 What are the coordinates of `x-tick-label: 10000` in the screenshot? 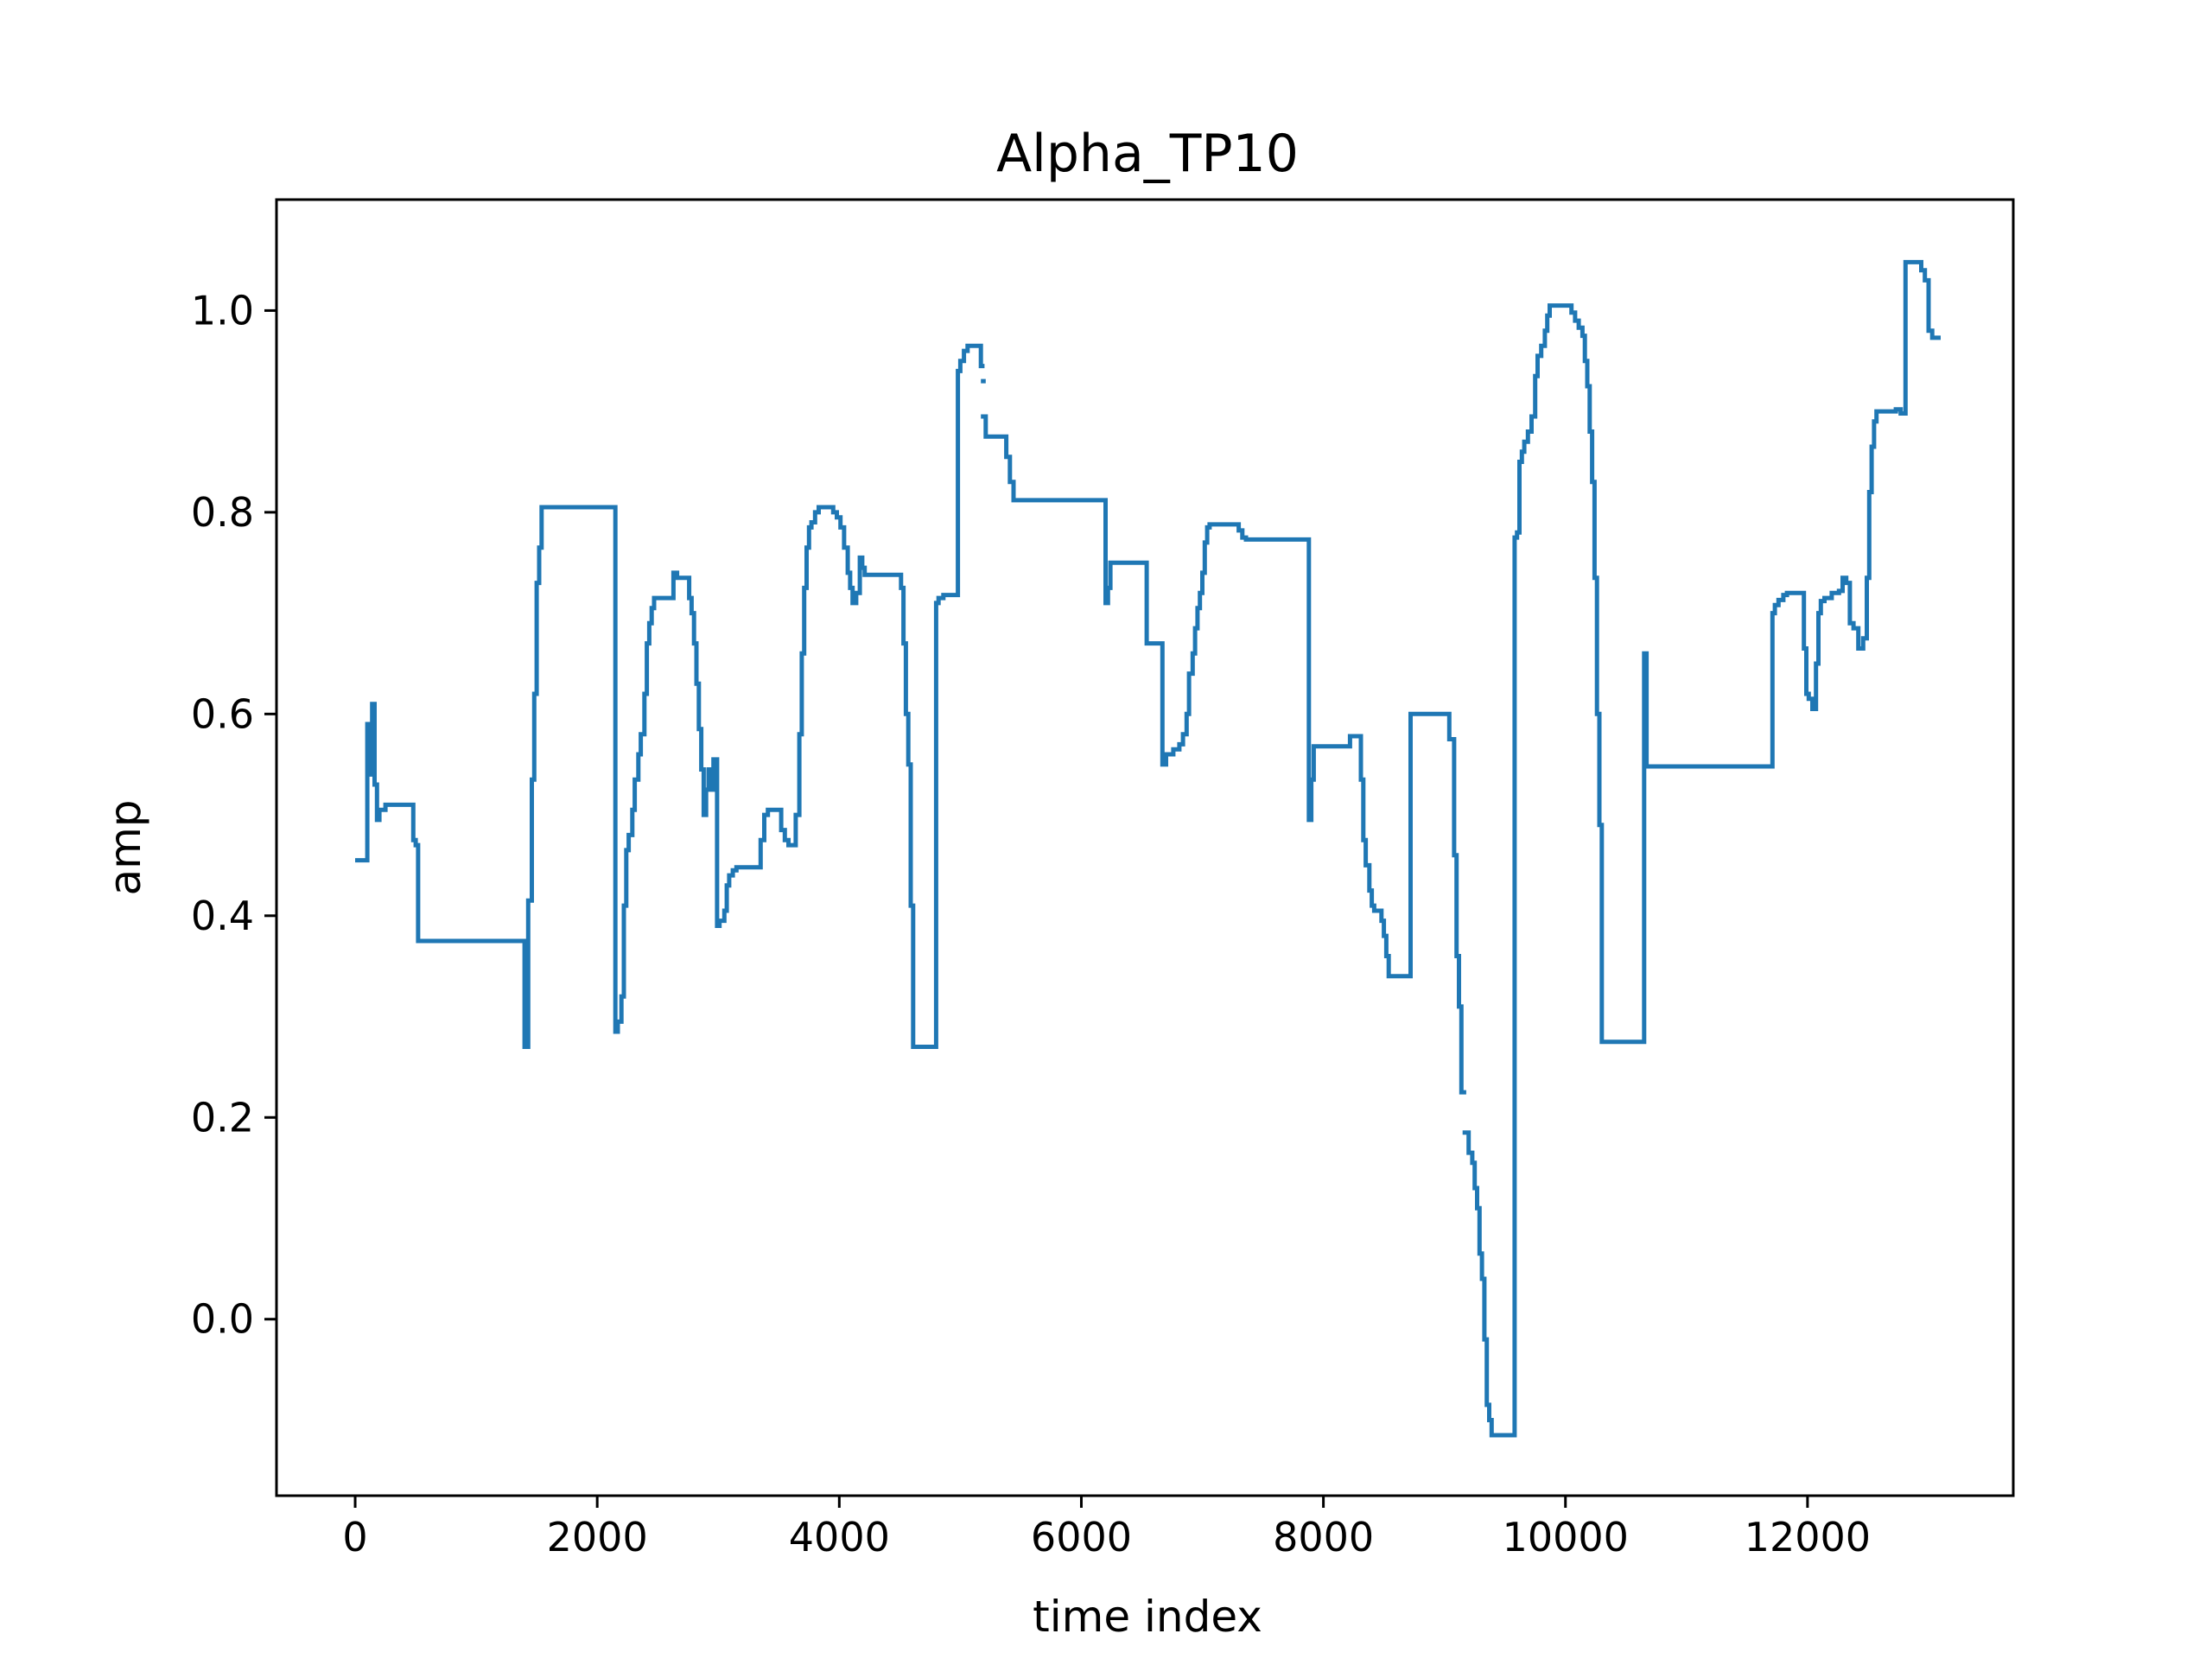 It's located at (1566, 1537).